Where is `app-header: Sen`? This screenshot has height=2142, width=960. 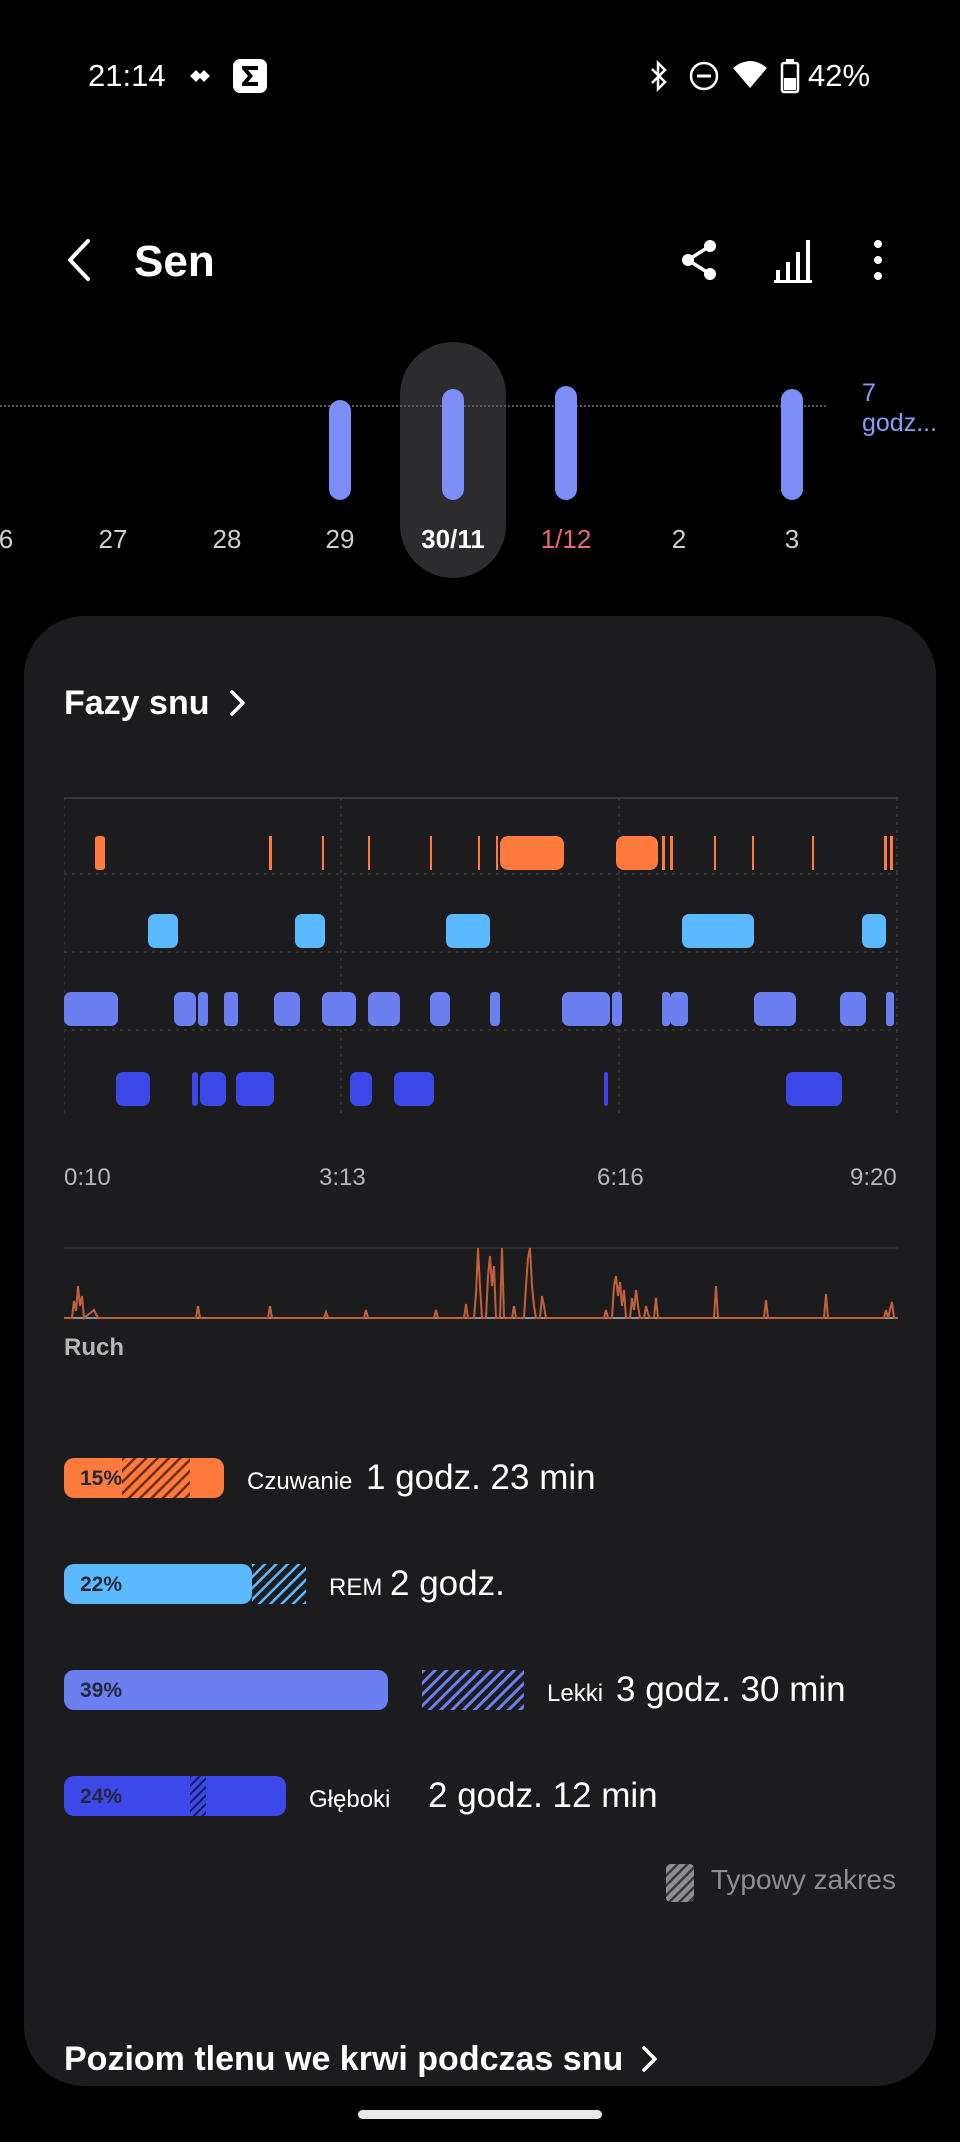
app-header: Sen is located at coordinates (480, 260).